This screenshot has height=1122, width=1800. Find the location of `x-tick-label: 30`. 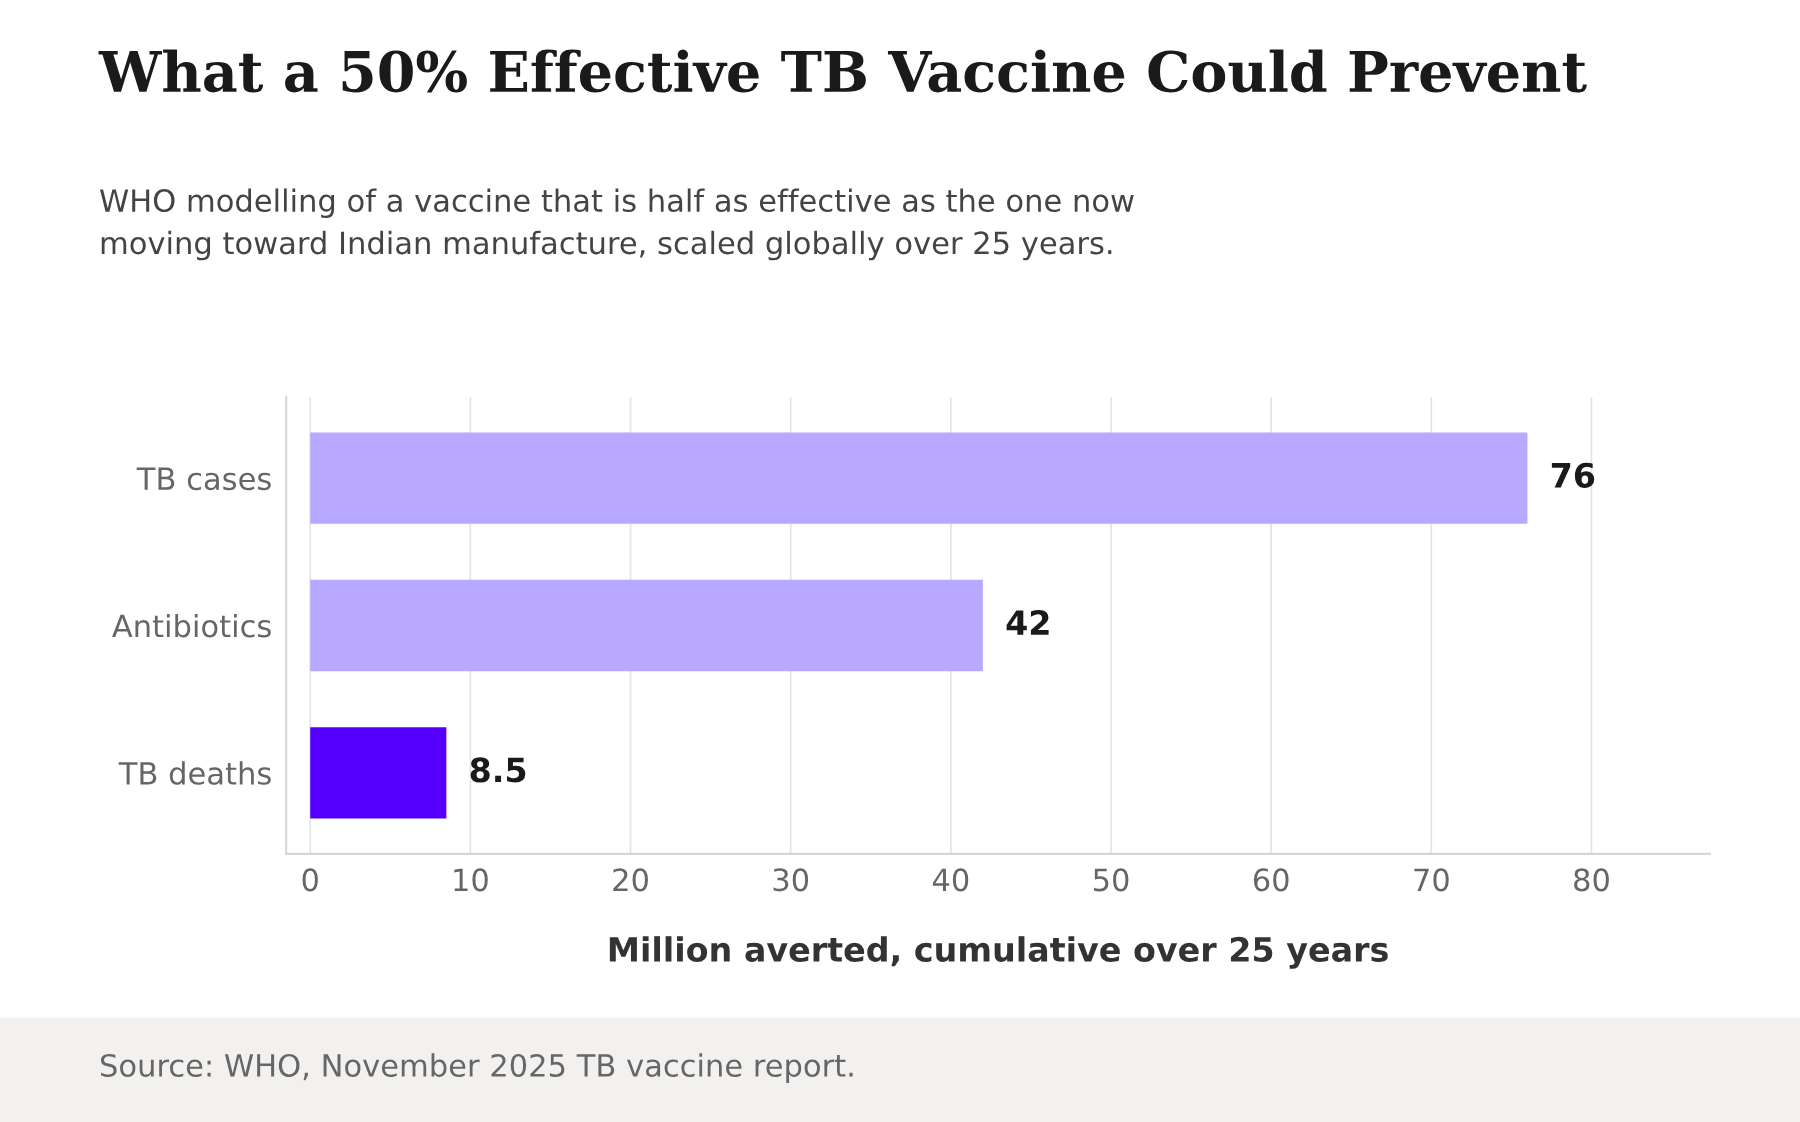

x-tick-label: 30 is located at coordinates (791, 880).